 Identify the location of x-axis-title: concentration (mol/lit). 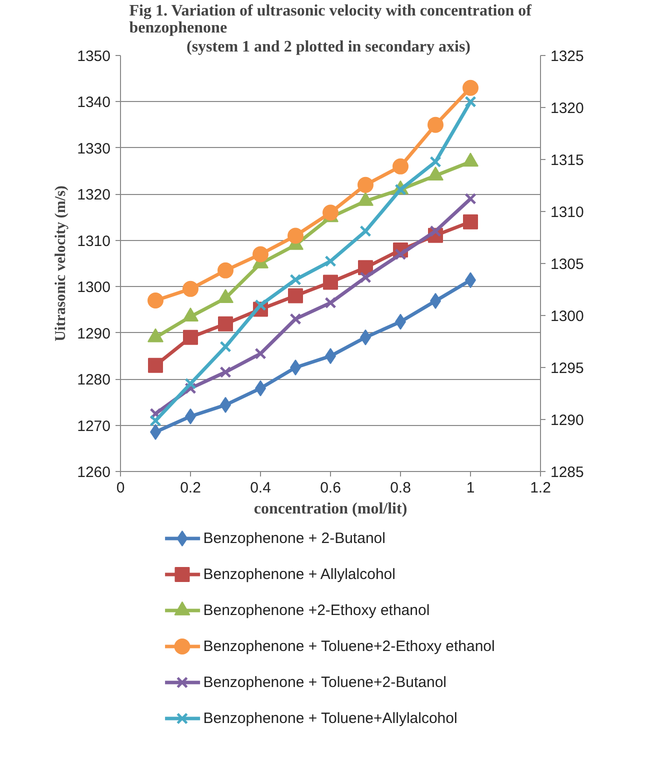
(331, 509).